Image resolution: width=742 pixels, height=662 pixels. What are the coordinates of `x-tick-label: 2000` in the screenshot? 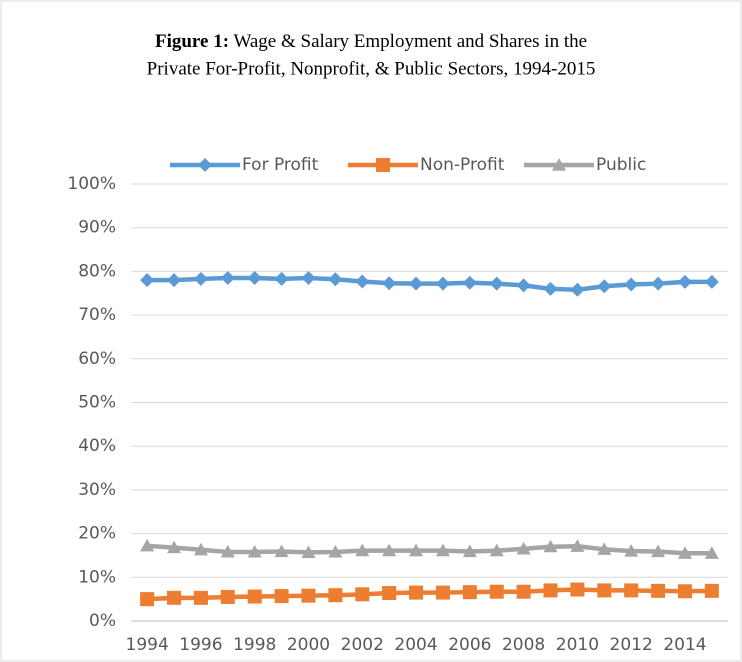 It's located at (308, 645).